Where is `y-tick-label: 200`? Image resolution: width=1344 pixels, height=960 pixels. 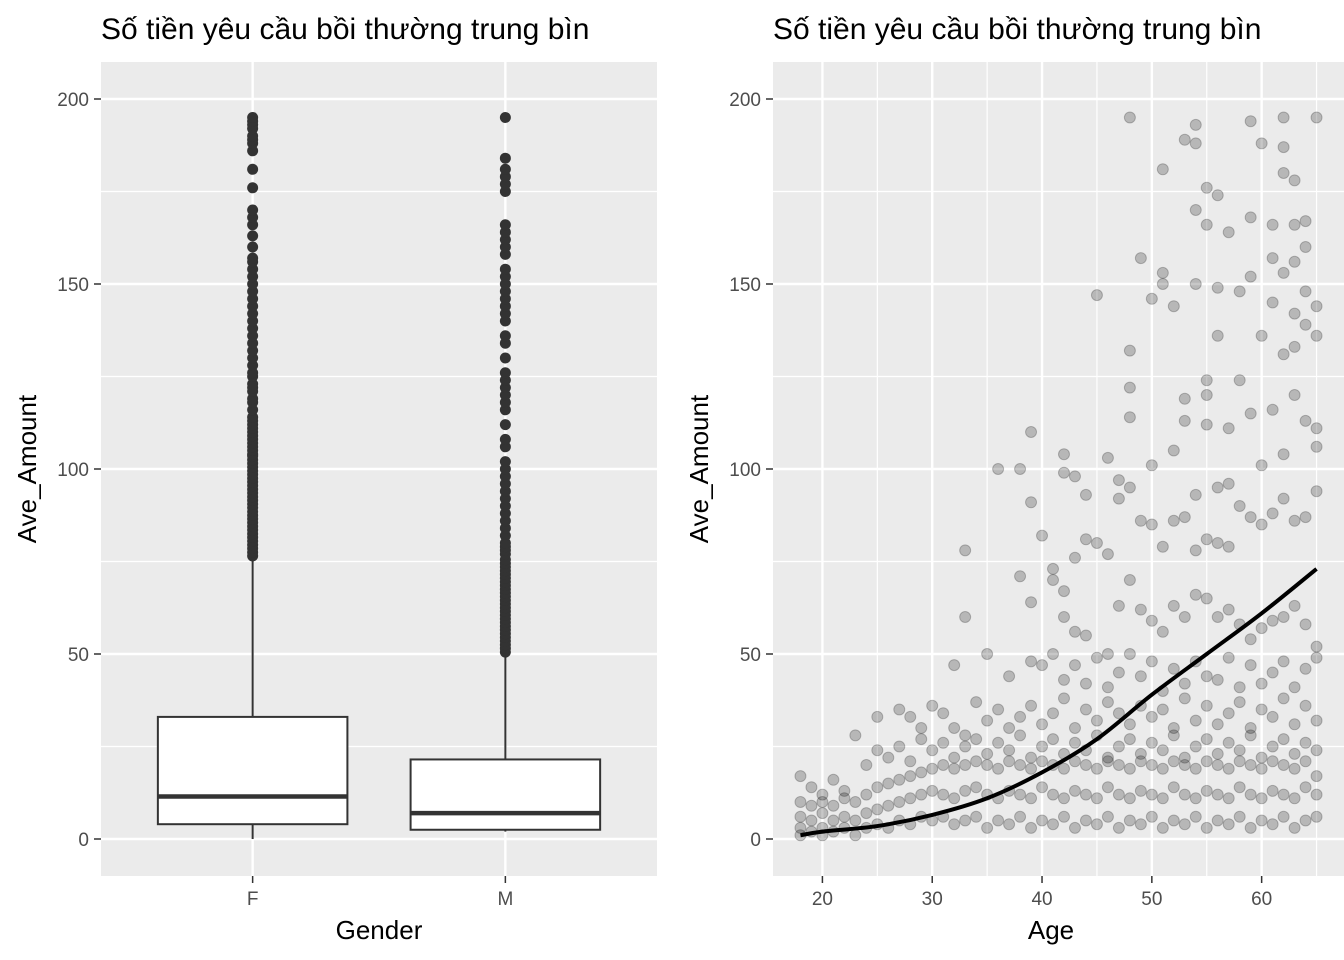
y-tick-label: 200 is located at coordinates (745, 100).